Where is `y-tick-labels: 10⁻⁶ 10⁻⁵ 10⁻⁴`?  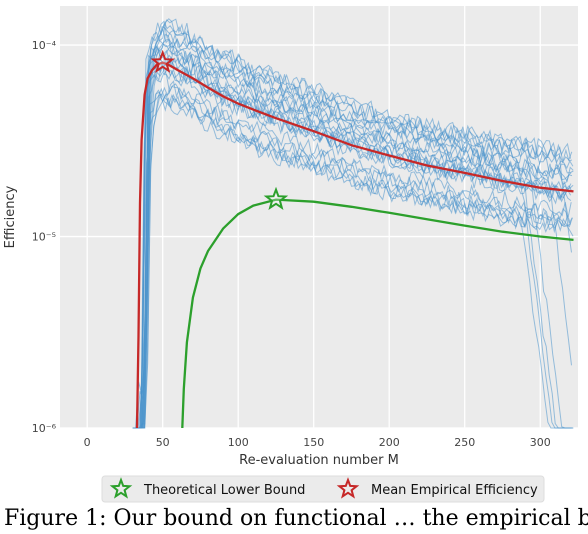
y-tick-labels: 10⁻⁶ 10⁻⁵ 10⁻⁴ is located at coordinates (44, 237).